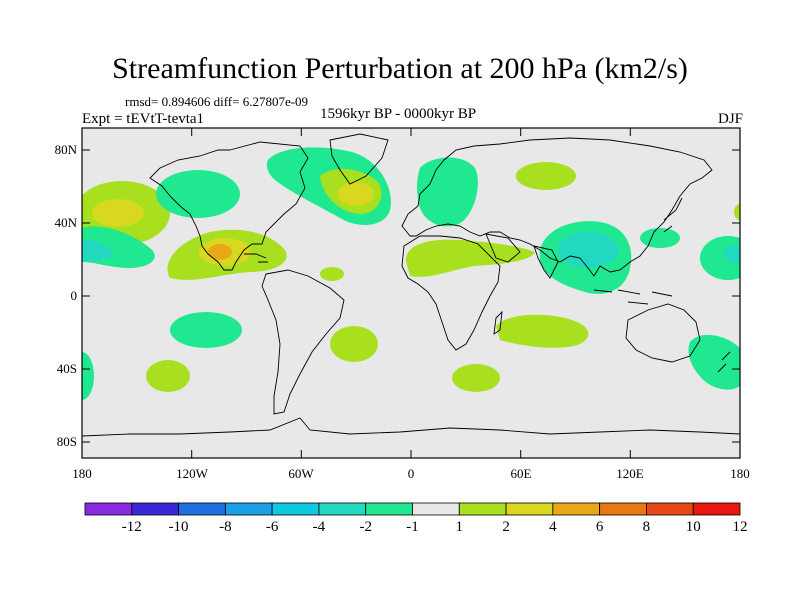  What do you see at coordinates (542, 331) in the screenshot?
I see `field-pos-indian` at bounding box center [542, 331].